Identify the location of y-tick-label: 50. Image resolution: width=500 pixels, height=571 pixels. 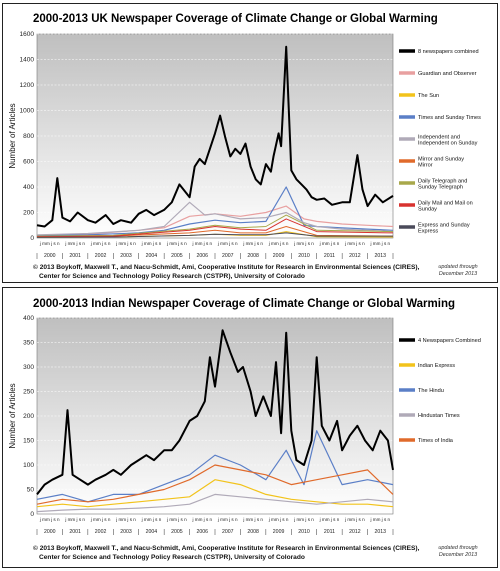
(31, 490).